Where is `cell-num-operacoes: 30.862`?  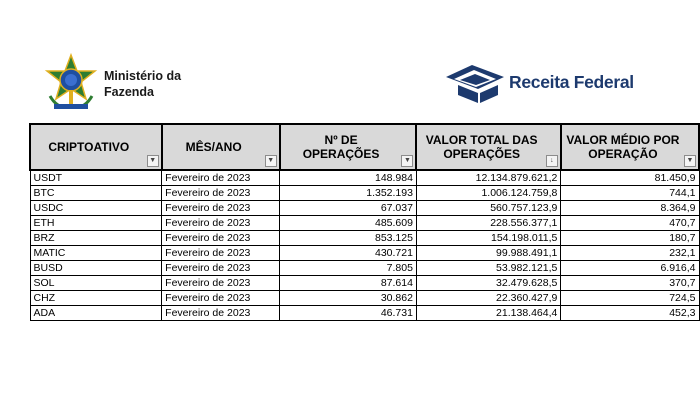
cell-num-operacoes: 30.862 is located at coordinates (348, 298).